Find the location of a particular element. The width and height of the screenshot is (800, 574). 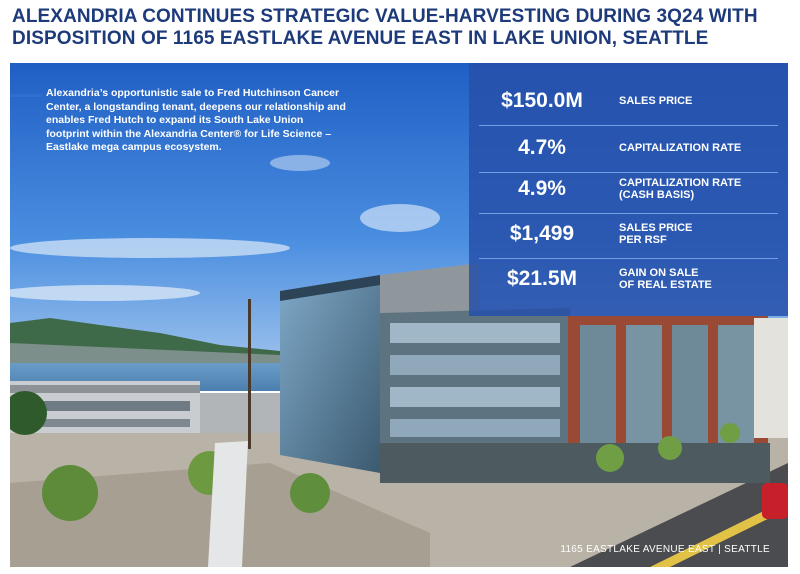

stat-sales-price: $150.0M SALES PRICE is located at coordinates (628, 101).